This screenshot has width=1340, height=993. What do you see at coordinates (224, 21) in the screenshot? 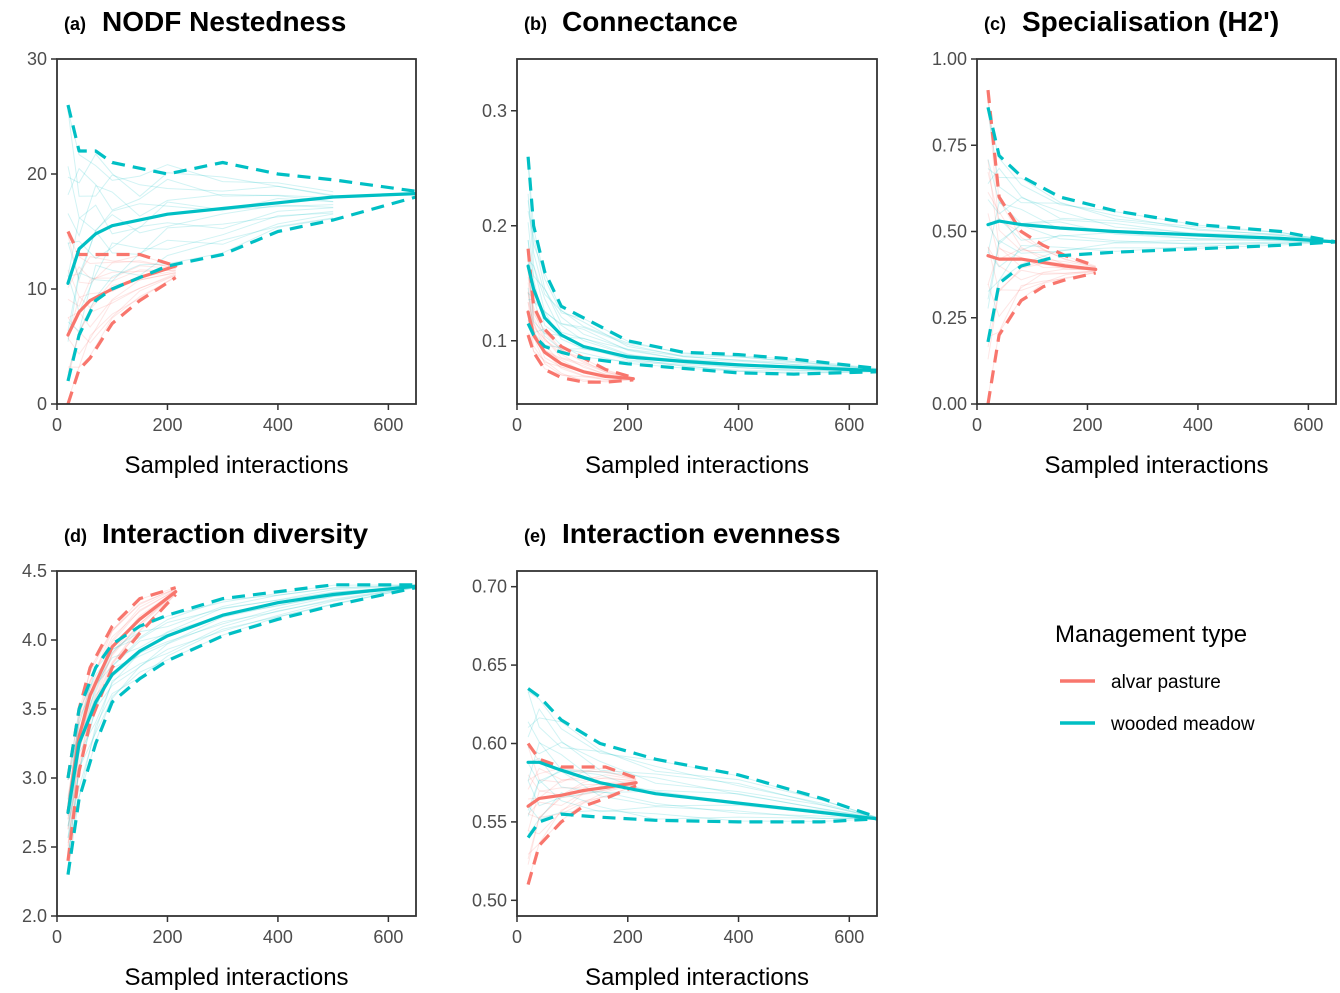
I see `panel-title: NODF Nestedness` at bounding box center [224, 21].